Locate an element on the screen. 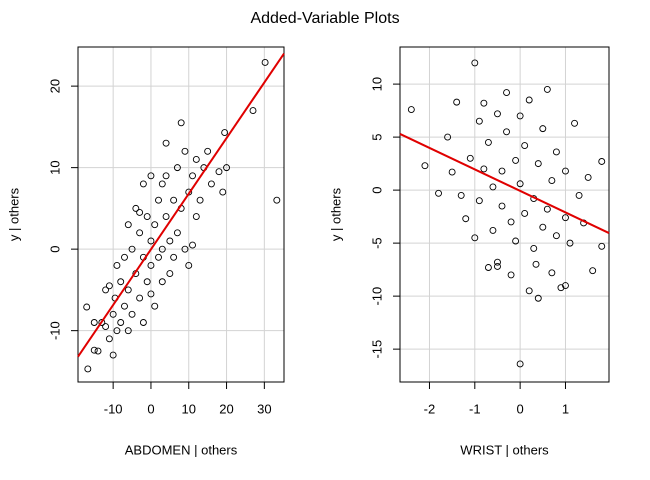 The width and height of the screenshot is (650, 480). y-tick-label: 20 is located at coordinates (54, 86).